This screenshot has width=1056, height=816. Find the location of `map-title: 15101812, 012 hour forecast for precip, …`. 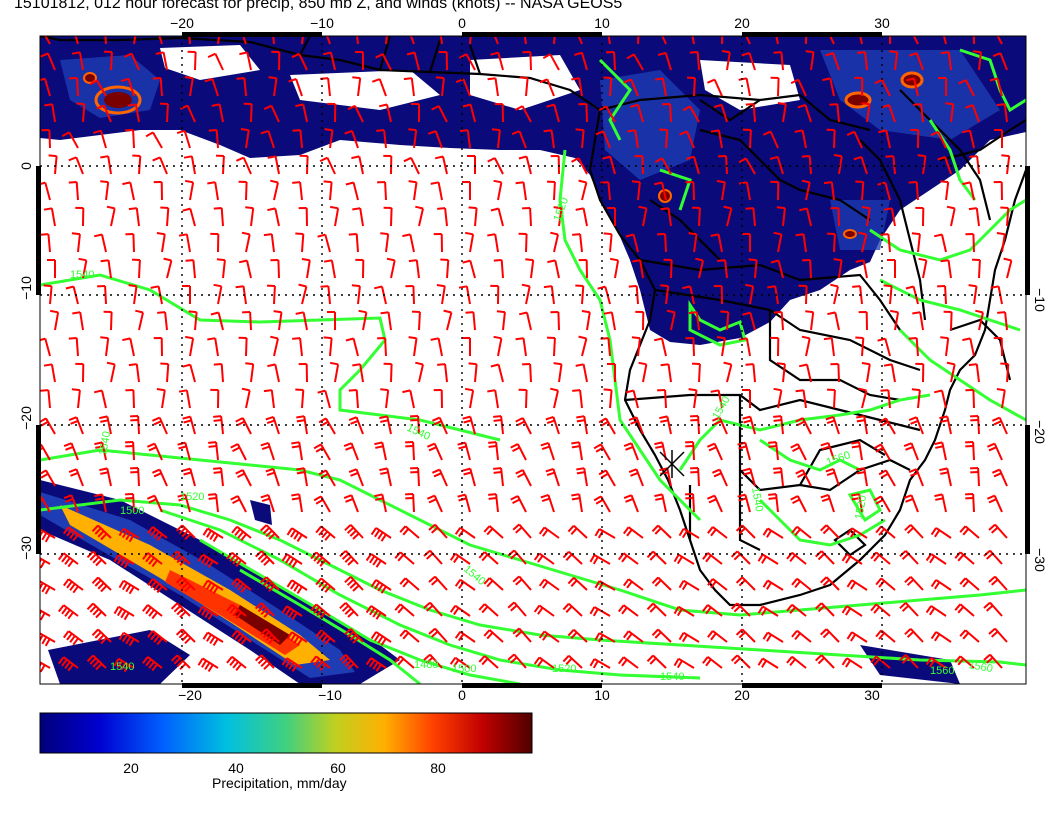

map-title: 15101812, 012 hour forecast for precip, … is located at coordinates (318, 6).